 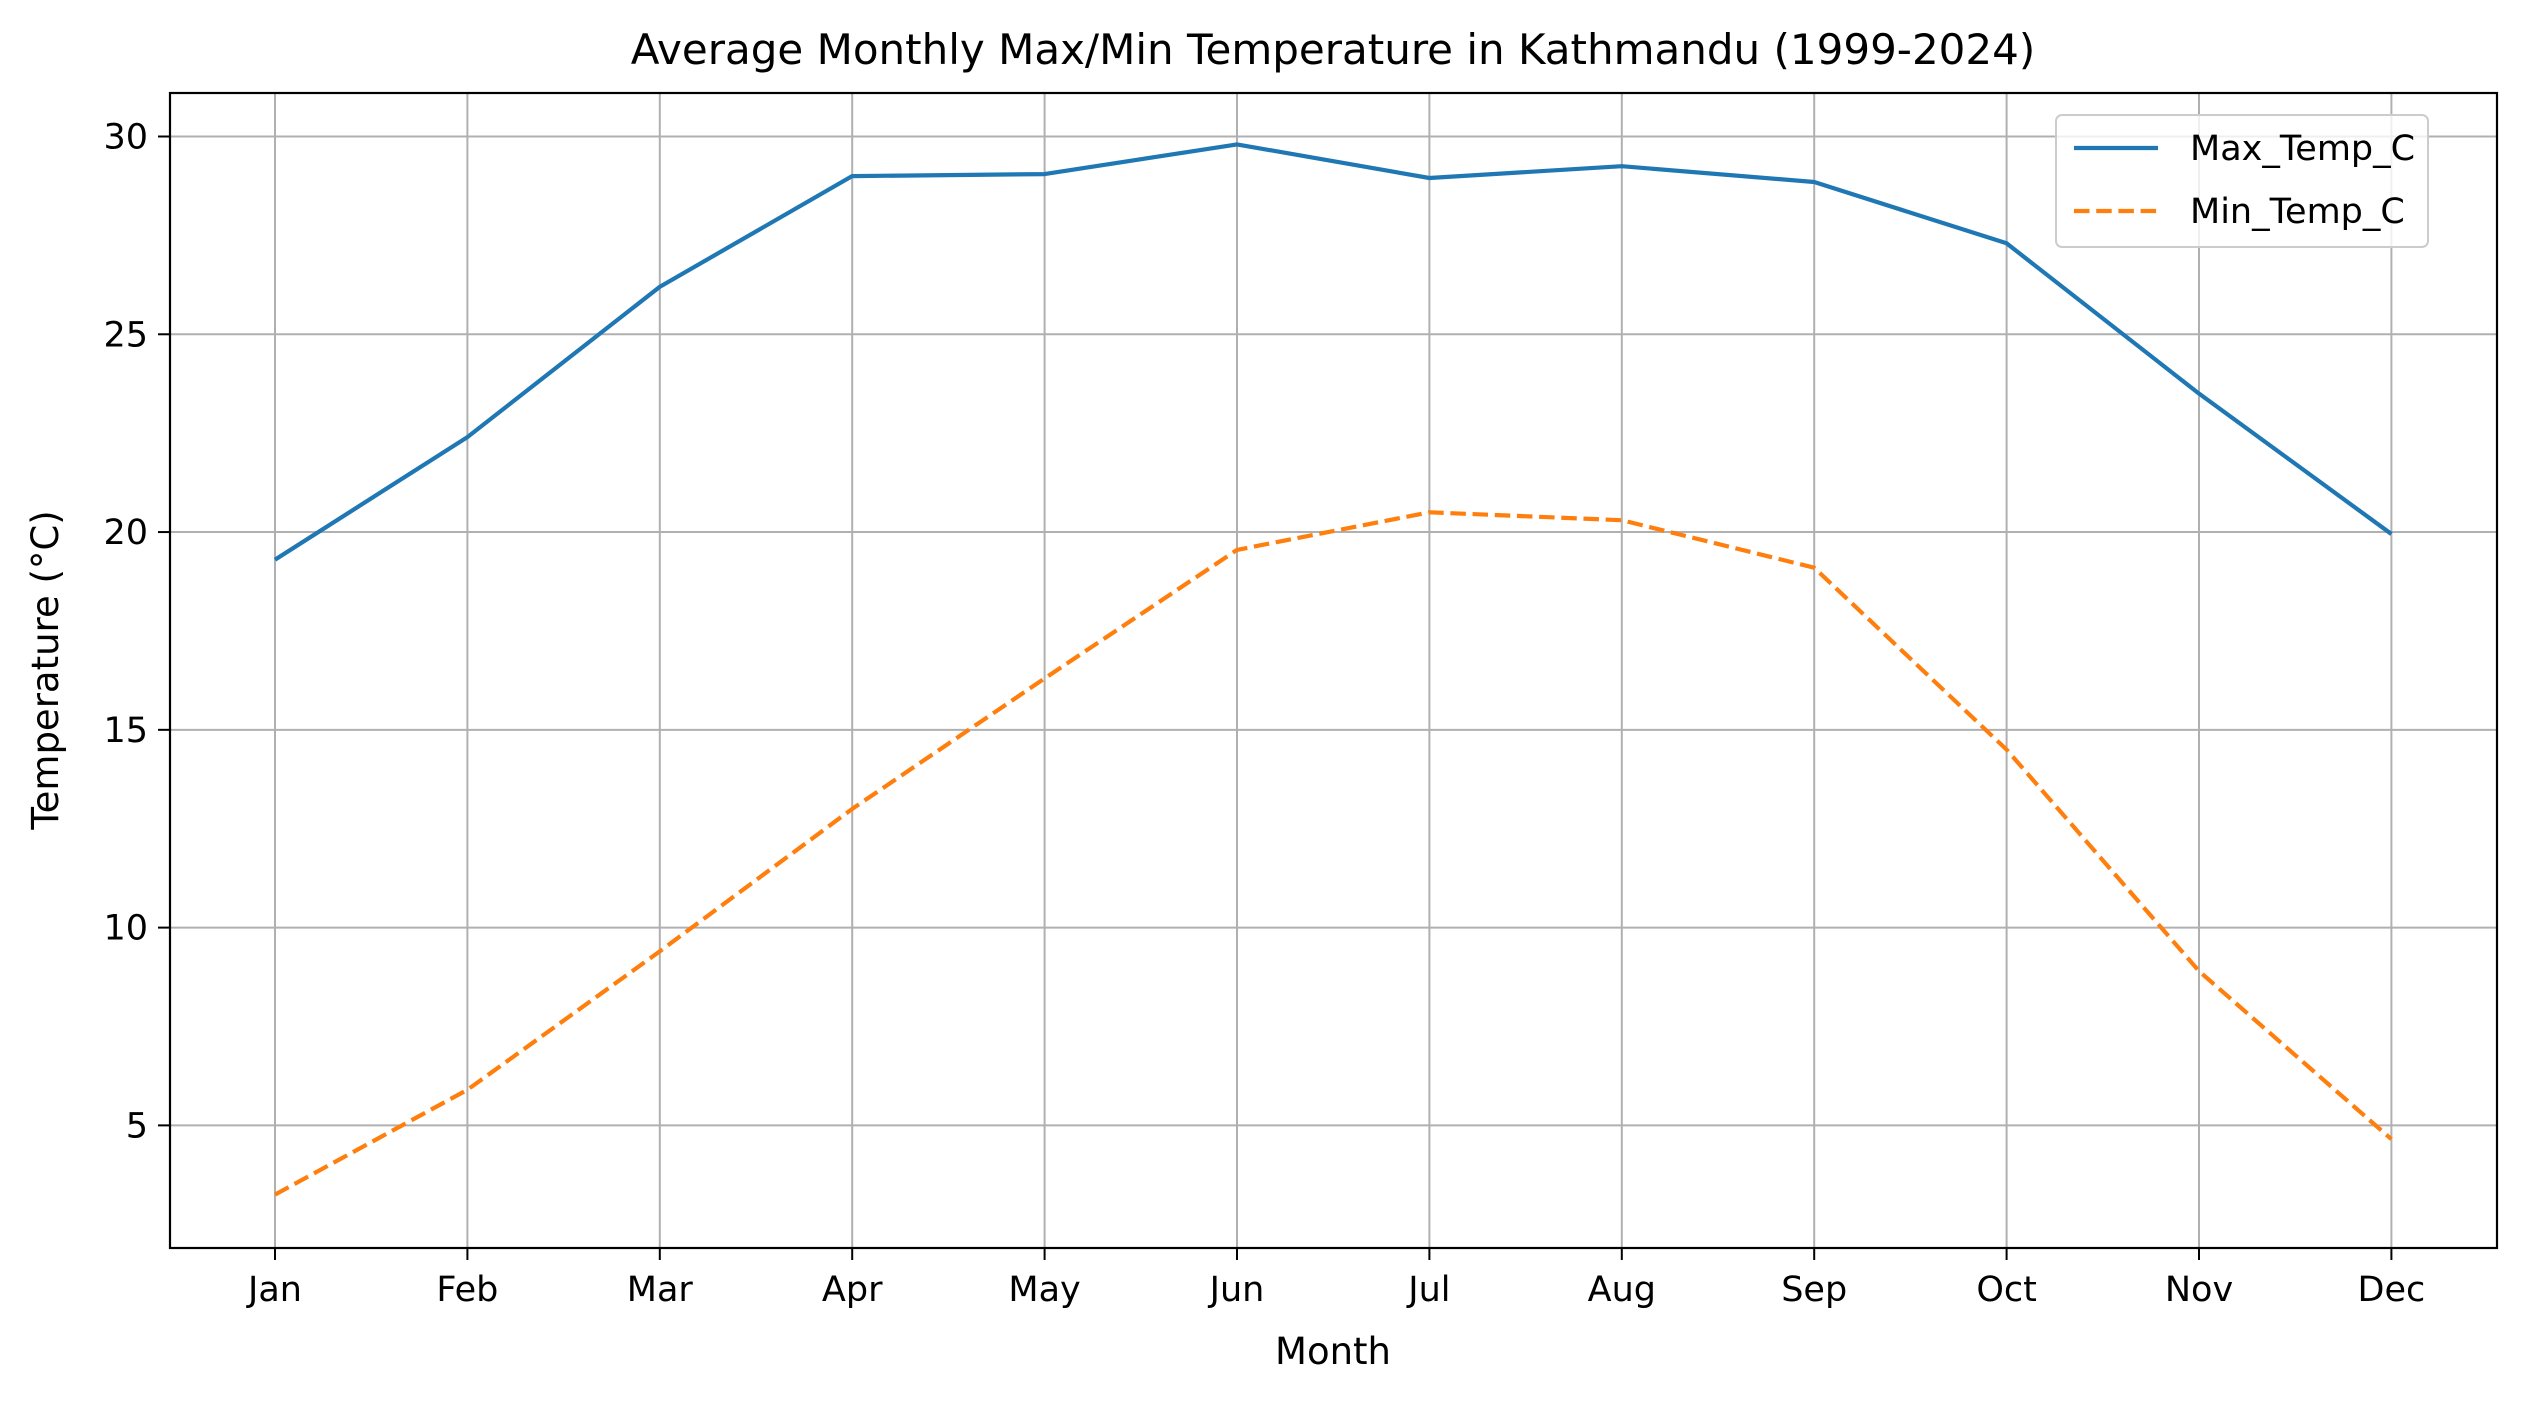 I want to click on legend-label-min: Min_Temp_C, so click(x=2297, y=212).